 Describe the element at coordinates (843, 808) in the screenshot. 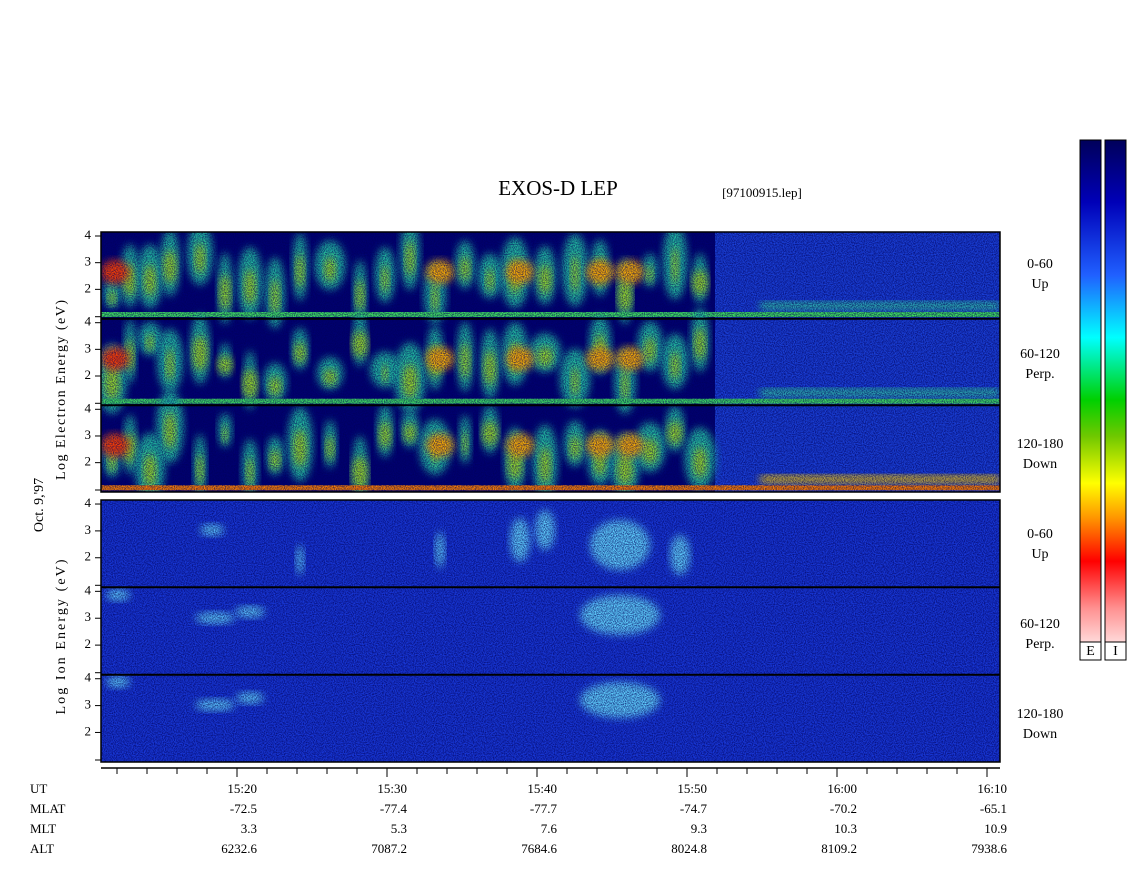

I see `ephemeris-value: -70.2` at that location.